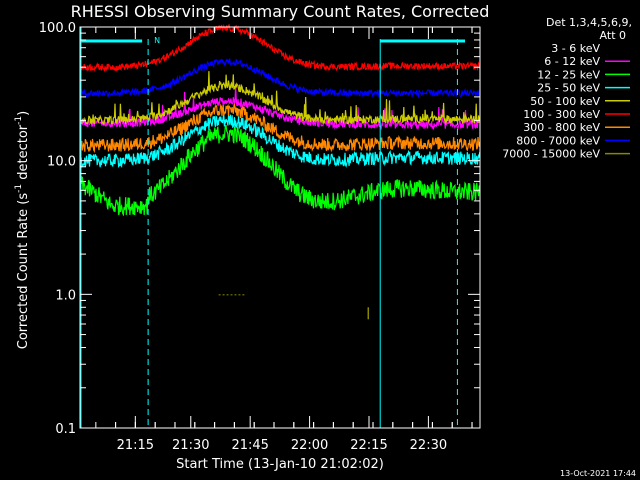 The height and width of the screenshot is (480, 640). I want to click on series-4-line, so click(280, 99).